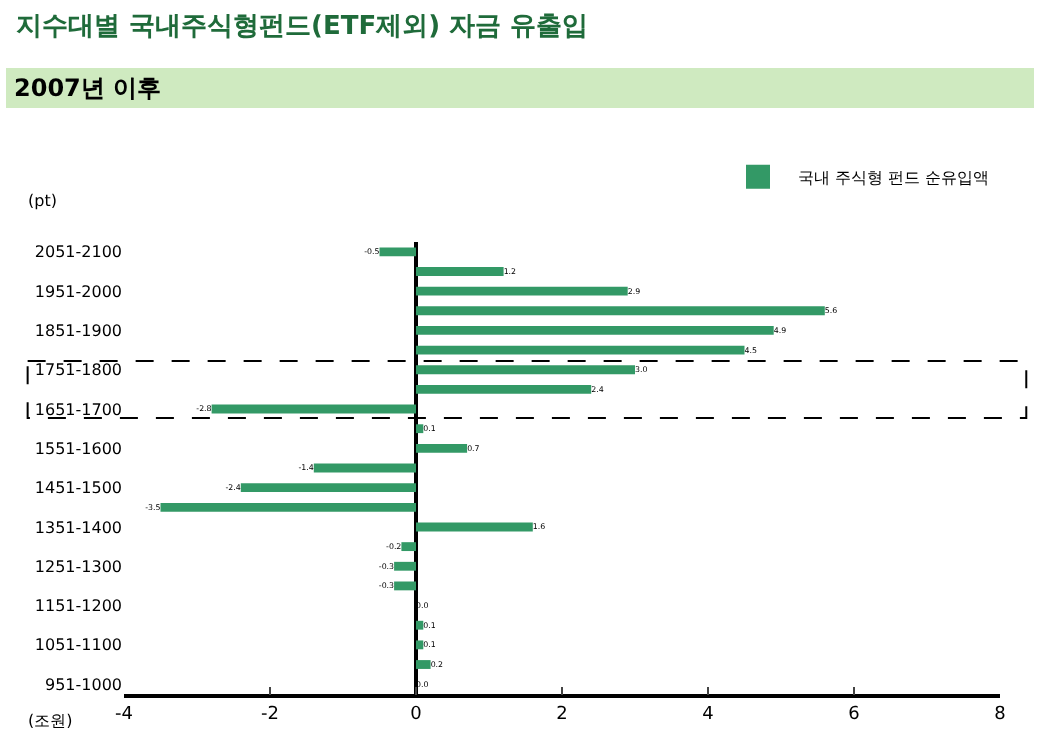 The height and width of the screenshot is (754, 1040). What do you see at coordinates (520, 88) in the screenshot?
I see `chart-subtitle: 2007년 이후` at bounding box center [520, 88].